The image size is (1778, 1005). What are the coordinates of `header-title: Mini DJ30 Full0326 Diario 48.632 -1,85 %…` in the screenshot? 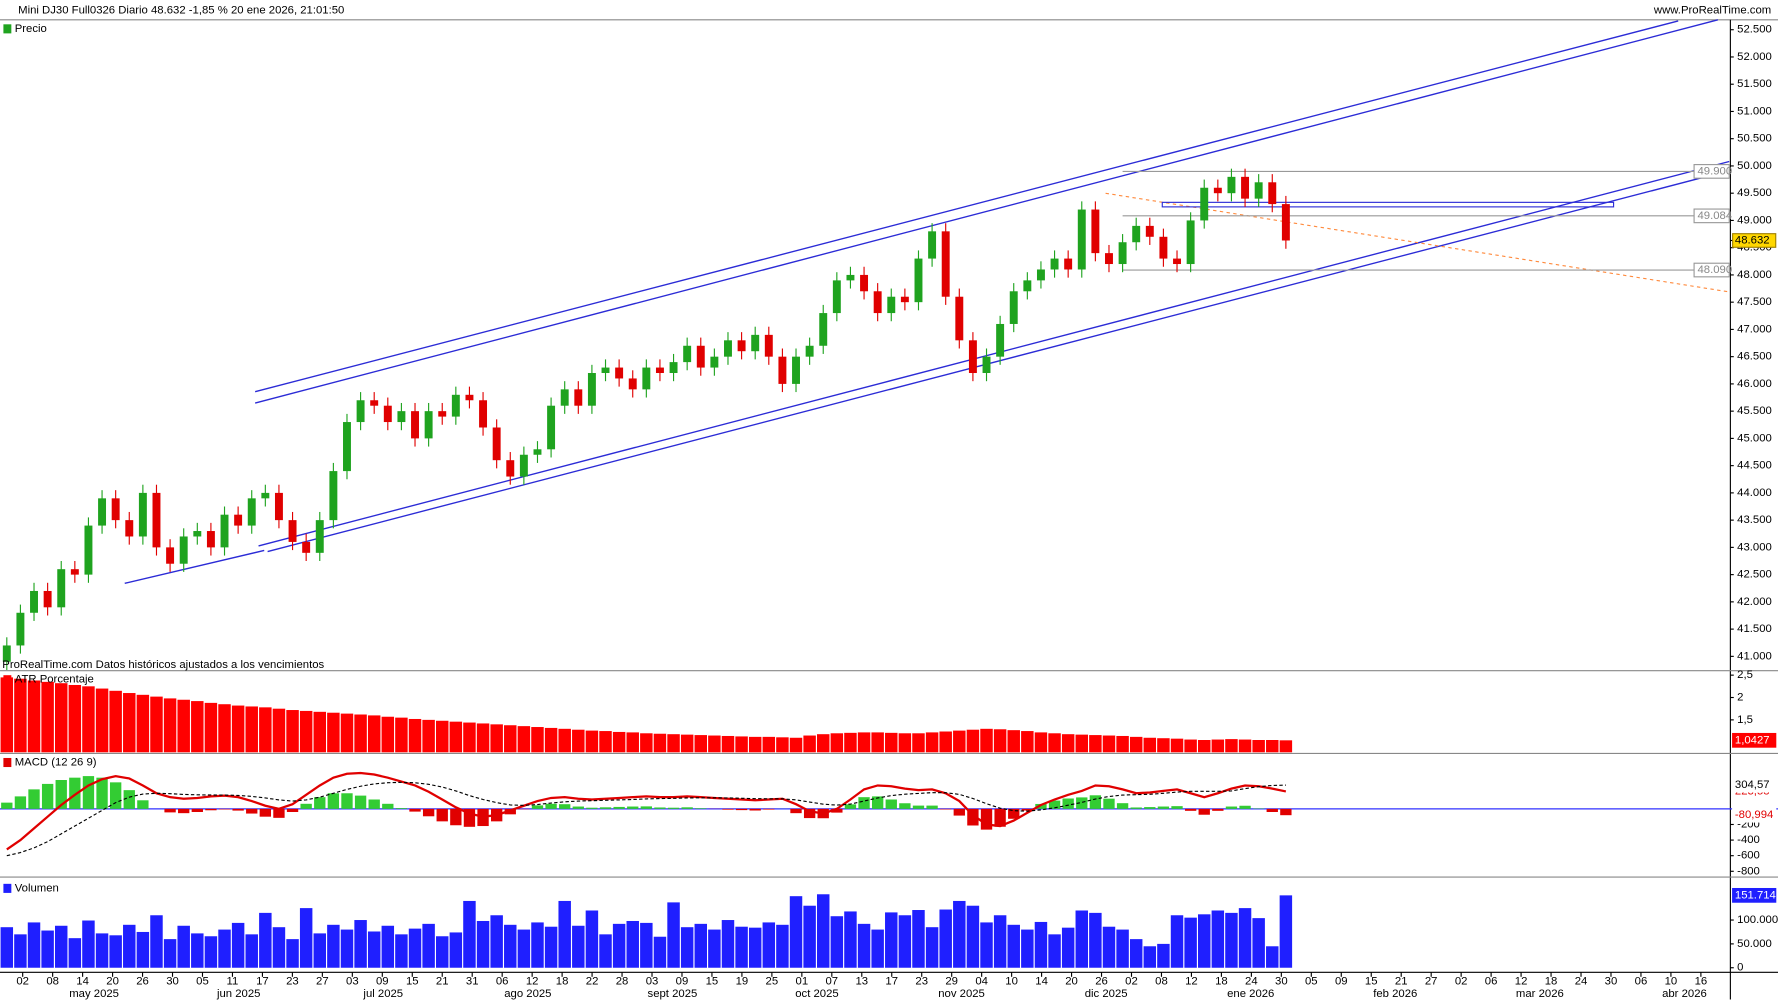 It's located at (181, 11).